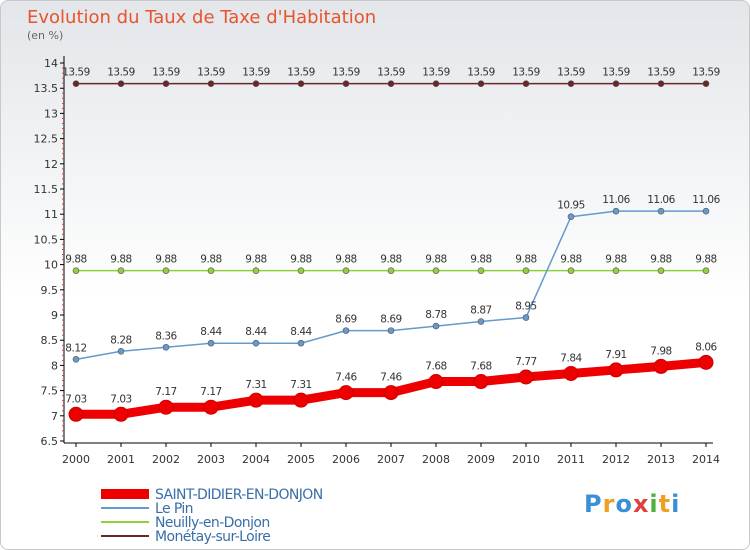 This screenshot has height=550, width=750. What do you see at coordinates (480, 311) in the screenshot?
I see `data-label: 8.87` at bounding box center [480, 311].